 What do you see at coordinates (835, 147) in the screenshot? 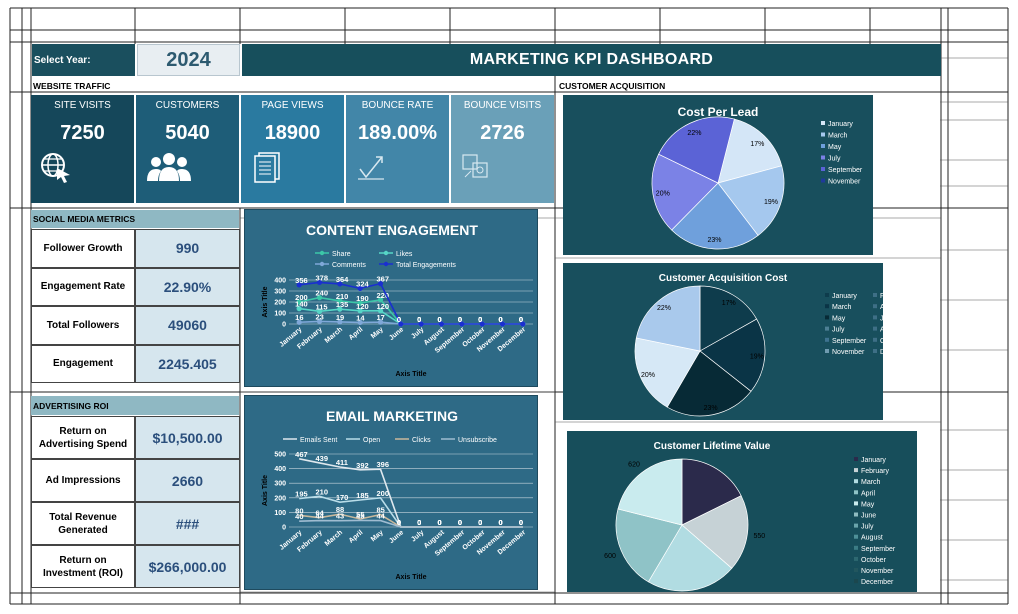
I see `svg-text: May` at bounding box center [835, 147].